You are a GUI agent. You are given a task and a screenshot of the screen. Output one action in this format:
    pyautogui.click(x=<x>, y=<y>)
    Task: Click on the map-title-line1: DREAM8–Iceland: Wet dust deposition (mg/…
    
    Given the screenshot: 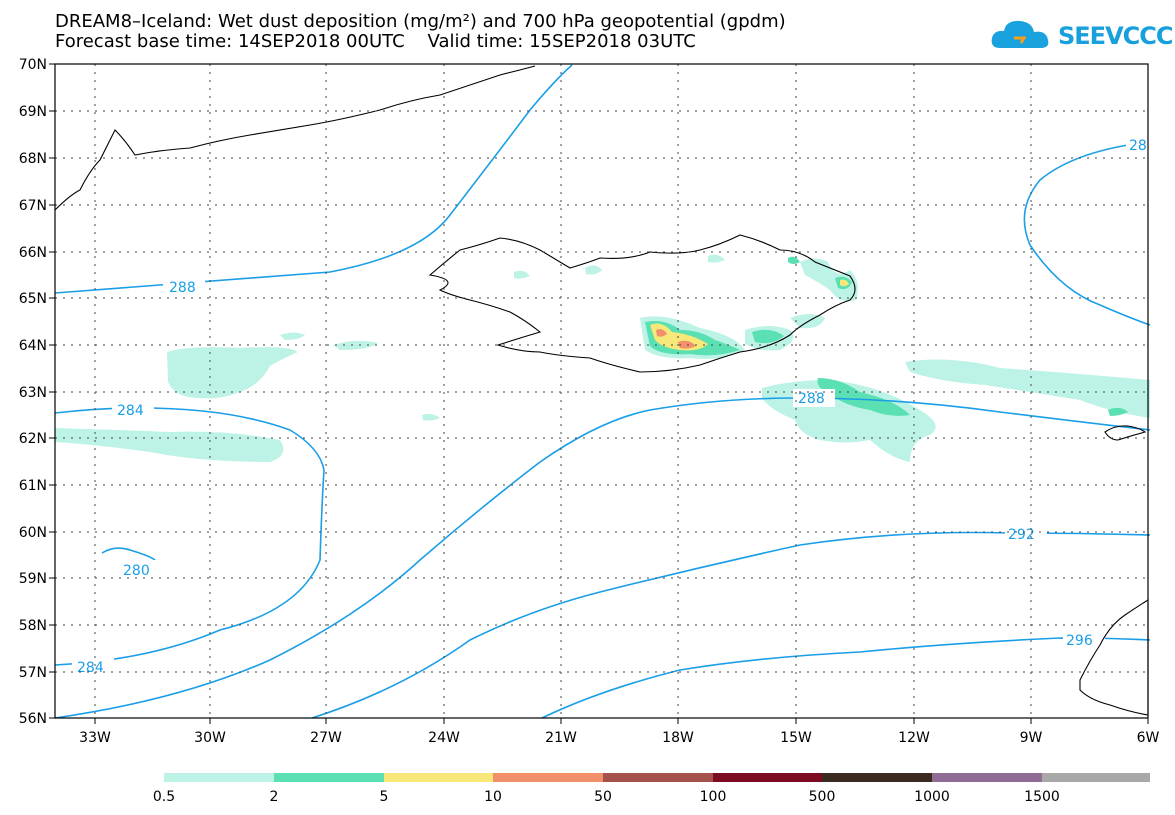 What is the action you would take?
    pyautogui.click(x=420, y=21)
    